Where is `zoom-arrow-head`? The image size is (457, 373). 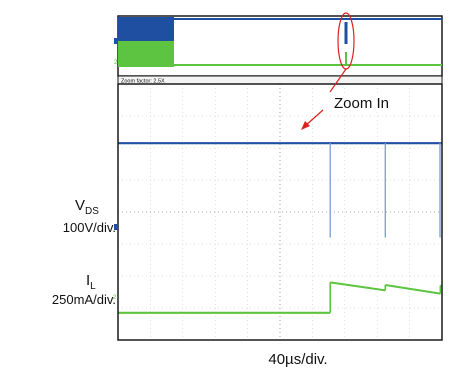 zoom-arrow-head is located at coordinates (305, 125).